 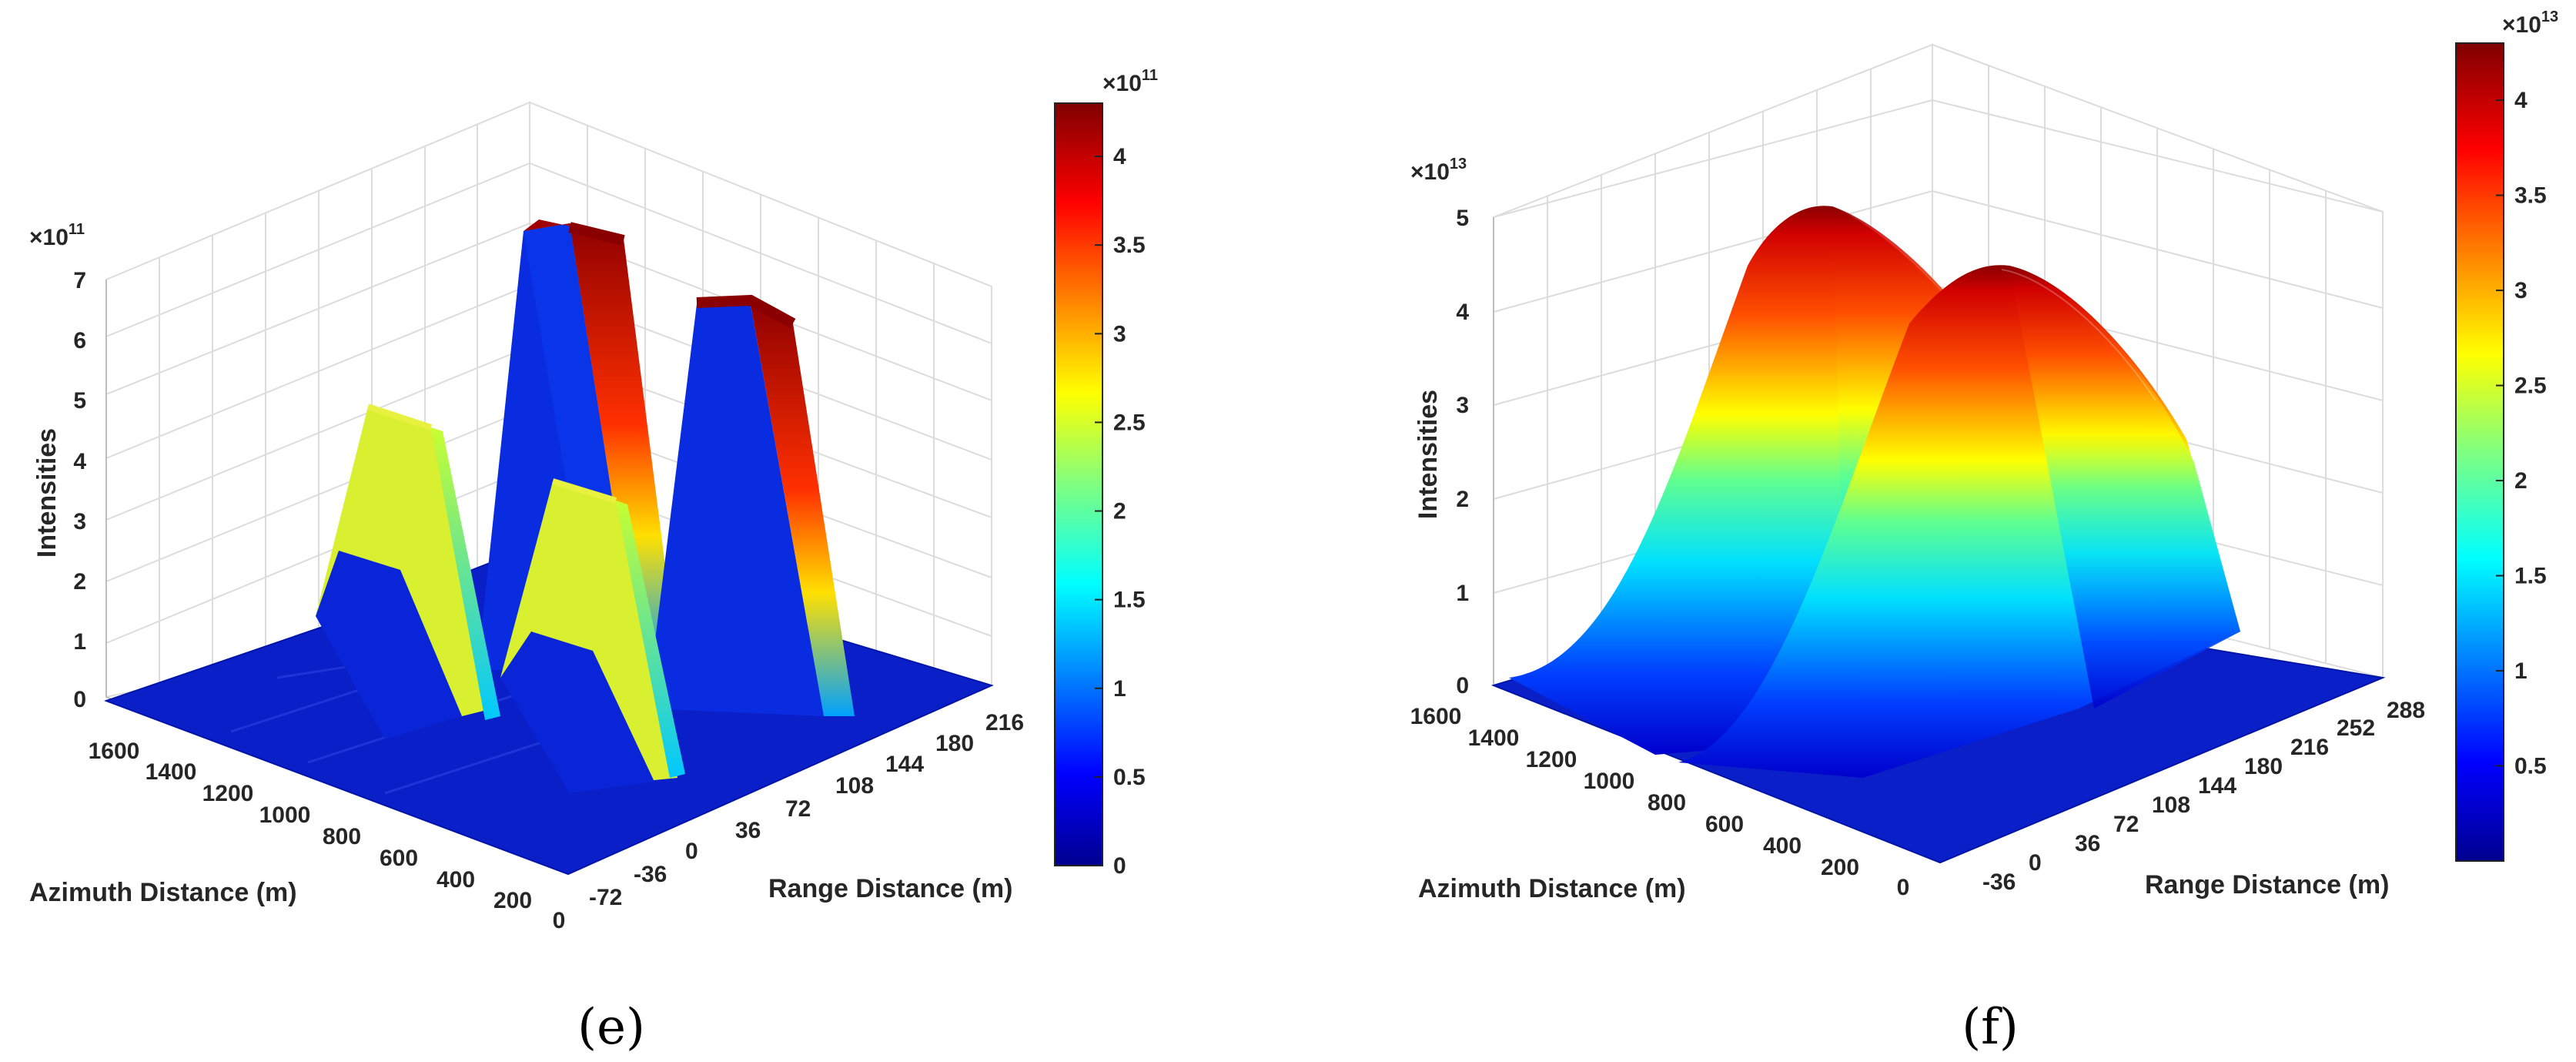 I want to click on z-tick-e-6: 6, so click(x=80, y=340).